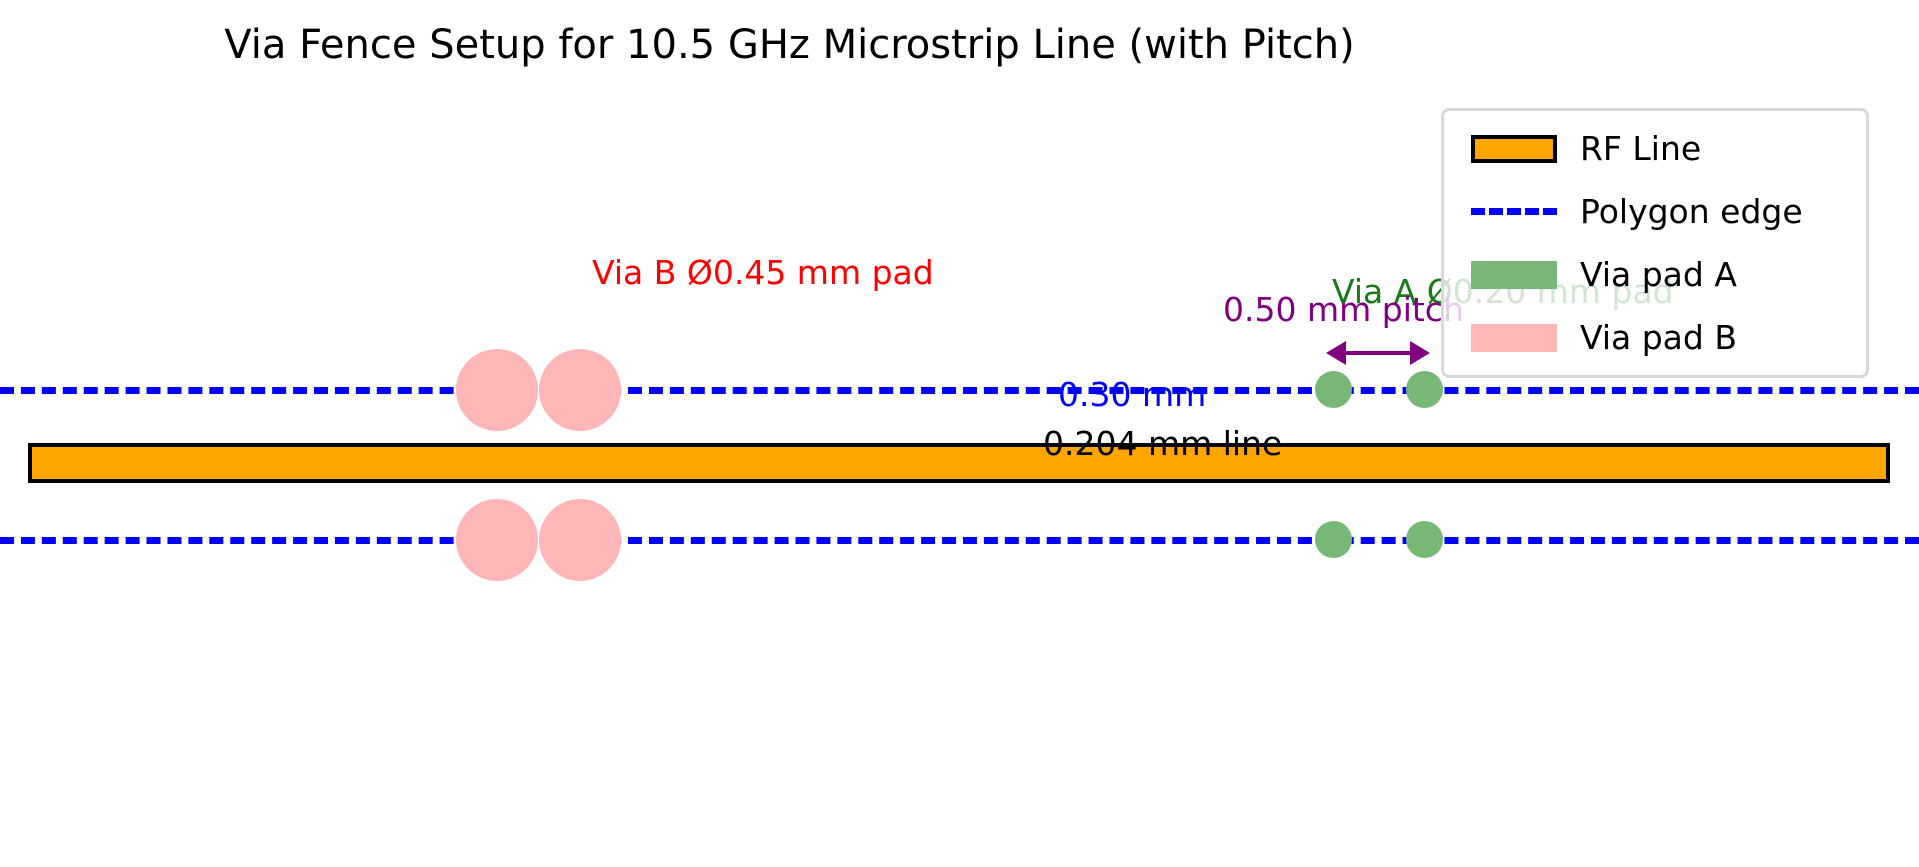 This screenshot has height=867, width=1919. I want to click on dashed-line-swatch-icon, so click(1514, 211).